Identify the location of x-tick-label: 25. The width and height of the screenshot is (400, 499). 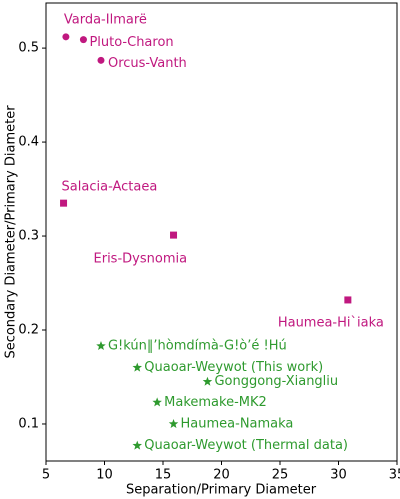
(280, 475).